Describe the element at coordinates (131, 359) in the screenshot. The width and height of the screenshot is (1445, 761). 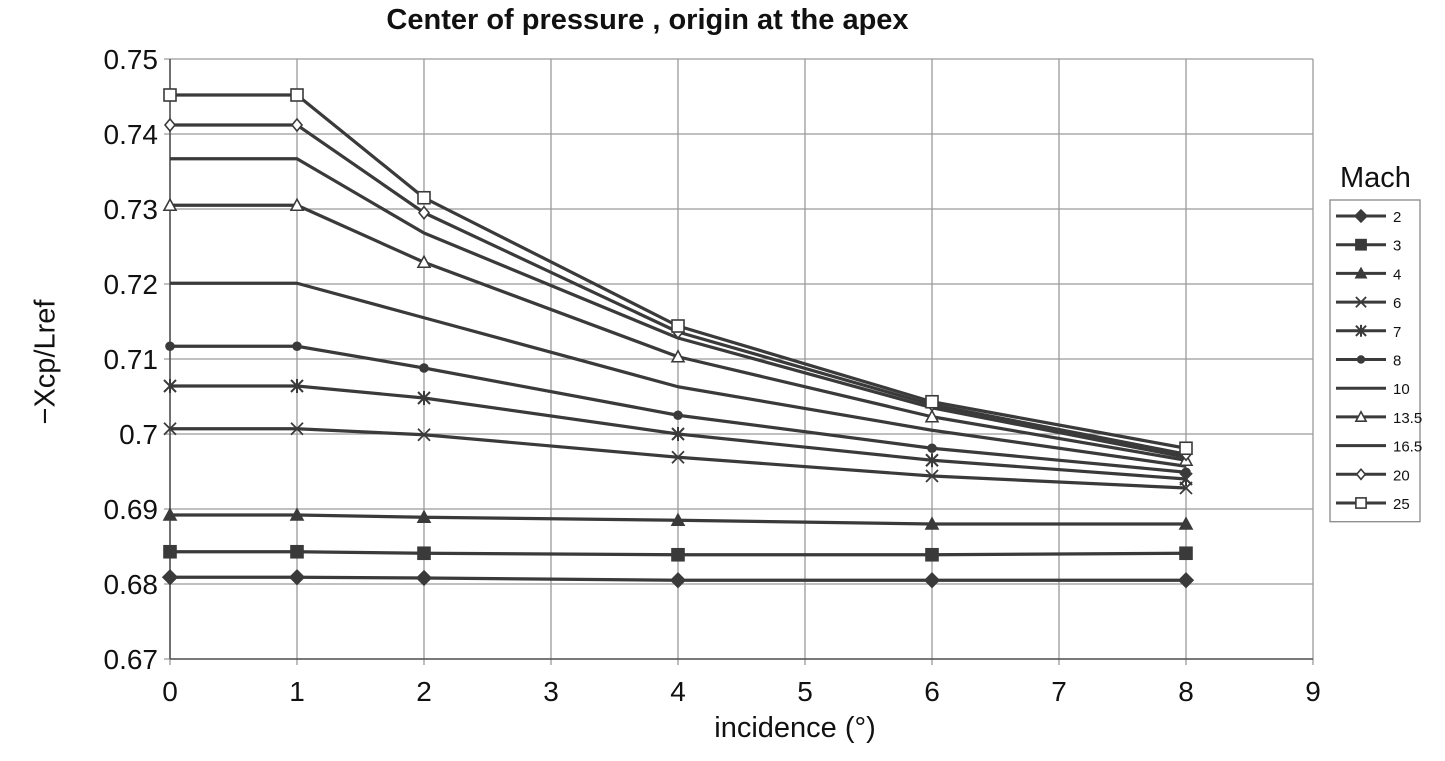
I see `y-tick-label: 0.71` at that location.